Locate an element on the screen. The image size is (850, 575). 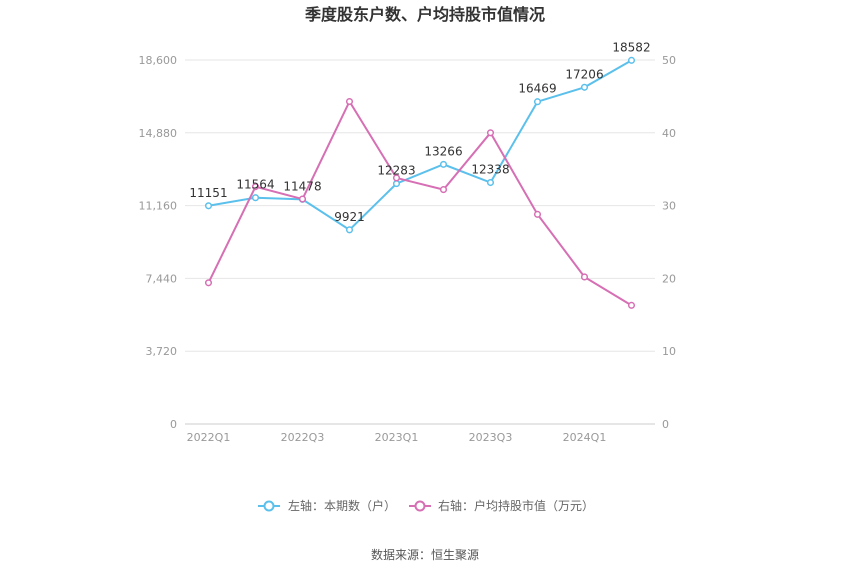
legend-item-left: 左轴：本期数（户） is located at coordinates (327, 505).